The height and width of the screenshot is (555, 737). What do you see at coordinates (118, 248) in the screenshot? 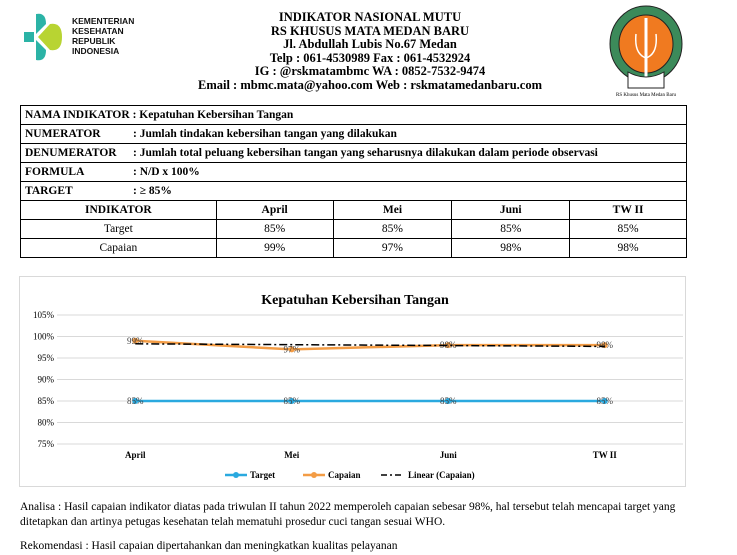
I see `cell: Capaian` at bounding box center [118, 248].